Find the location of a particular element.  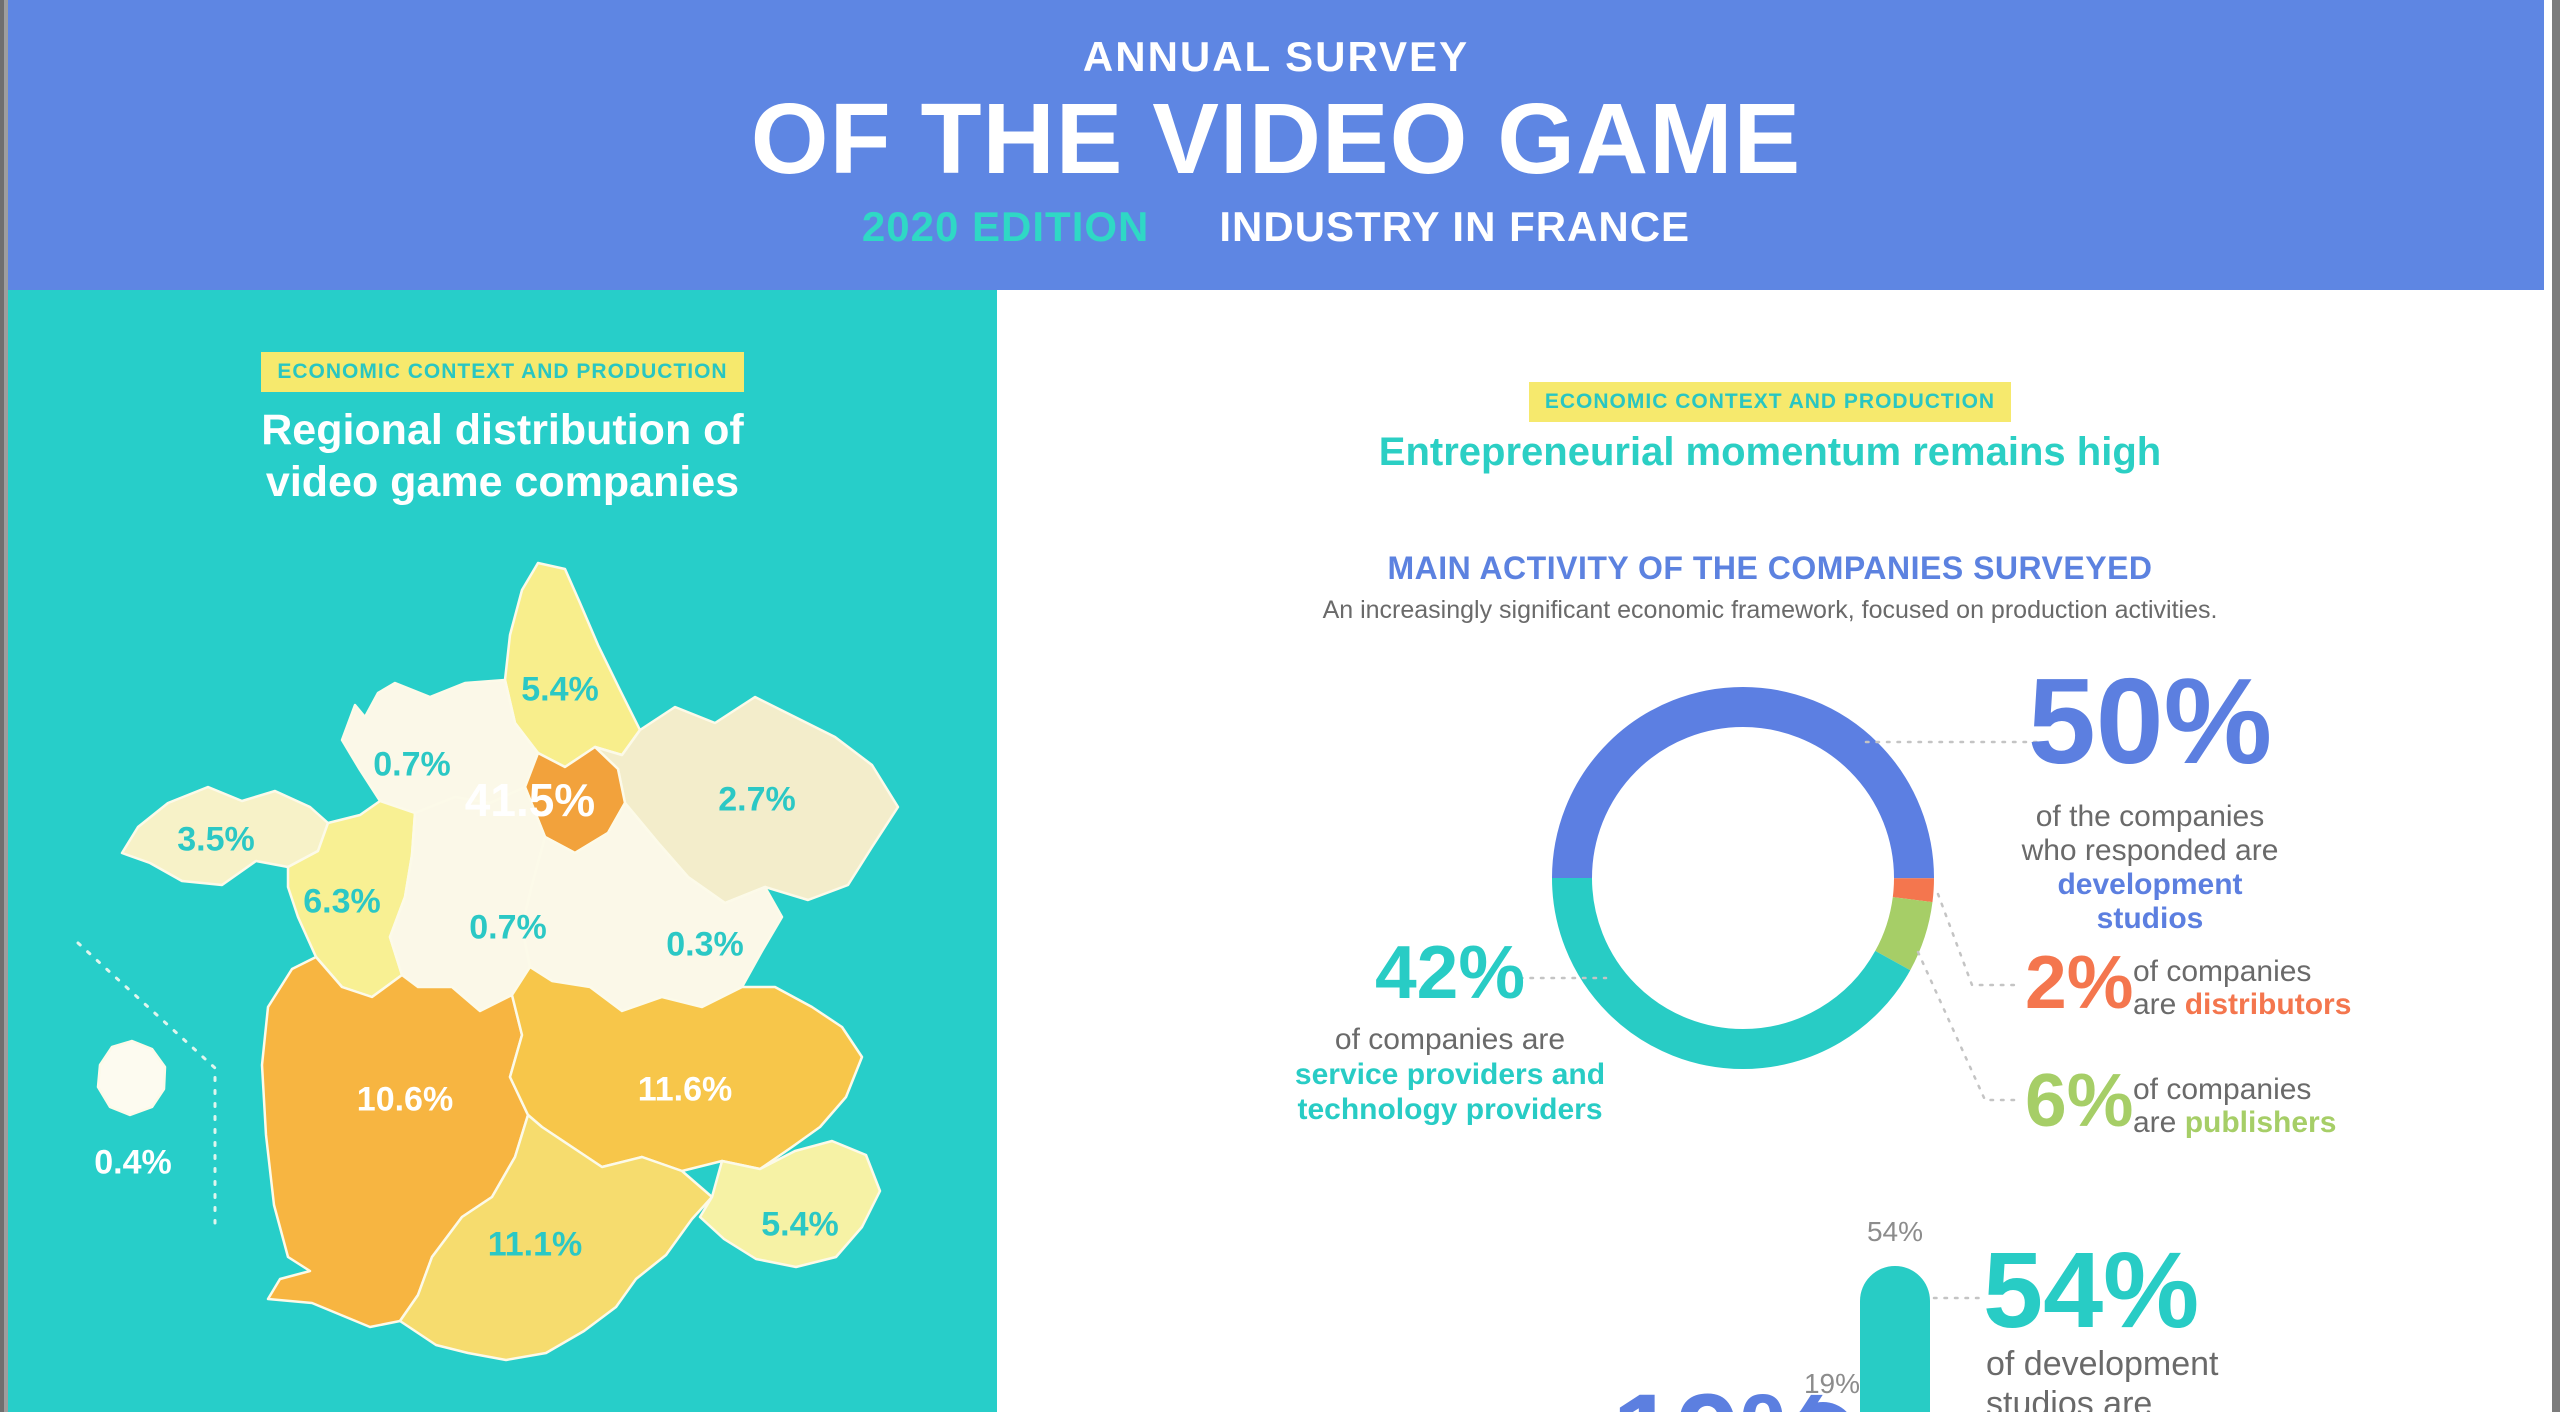

map-region-occitanie is located at coordinates (556, 1237).